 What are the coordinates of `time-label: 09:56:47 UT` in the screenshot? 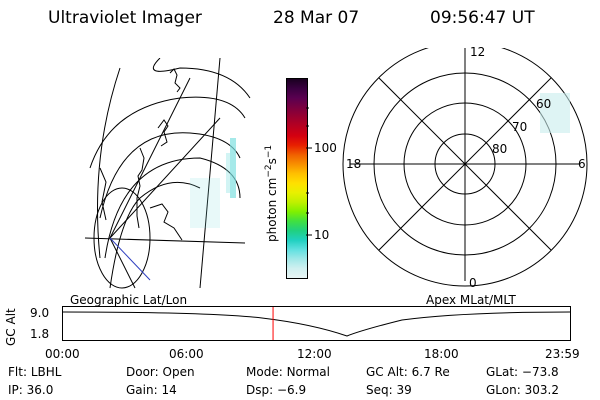 It's located at (482, 18).